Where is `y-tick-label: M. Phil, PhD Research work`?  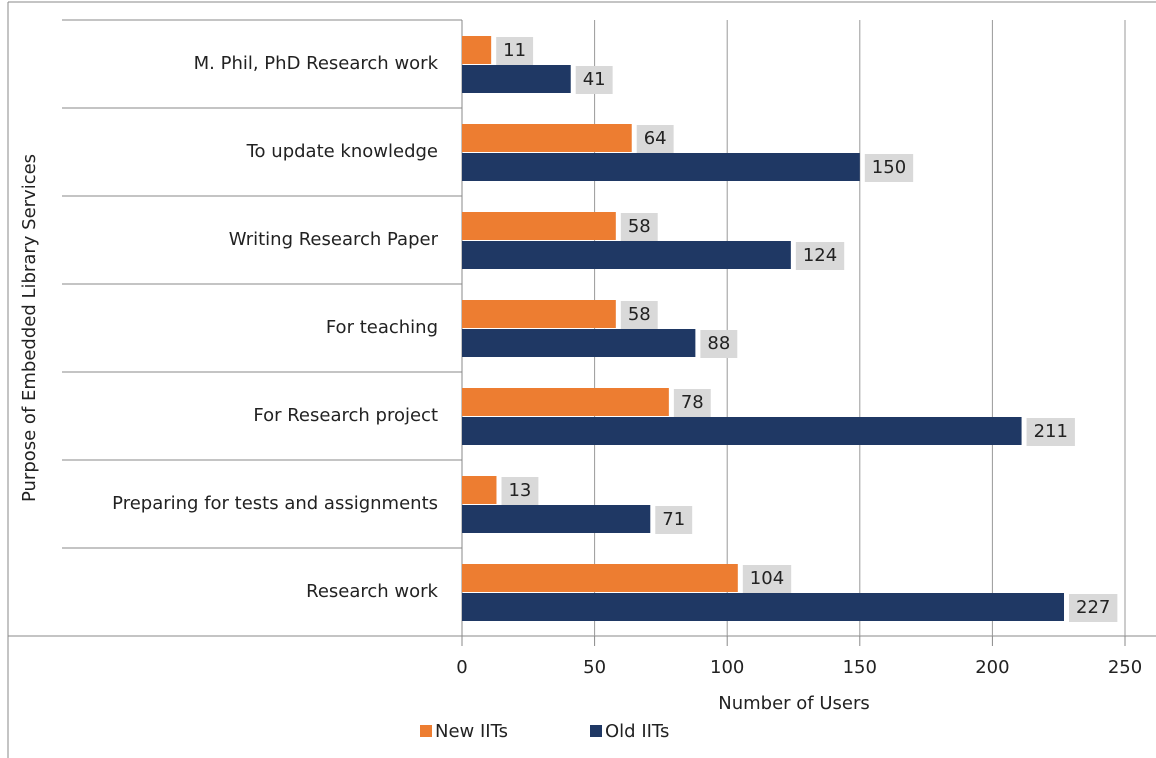 y-tick-label: M. Phil, PhD Research work is located at coordinates (316, 63).